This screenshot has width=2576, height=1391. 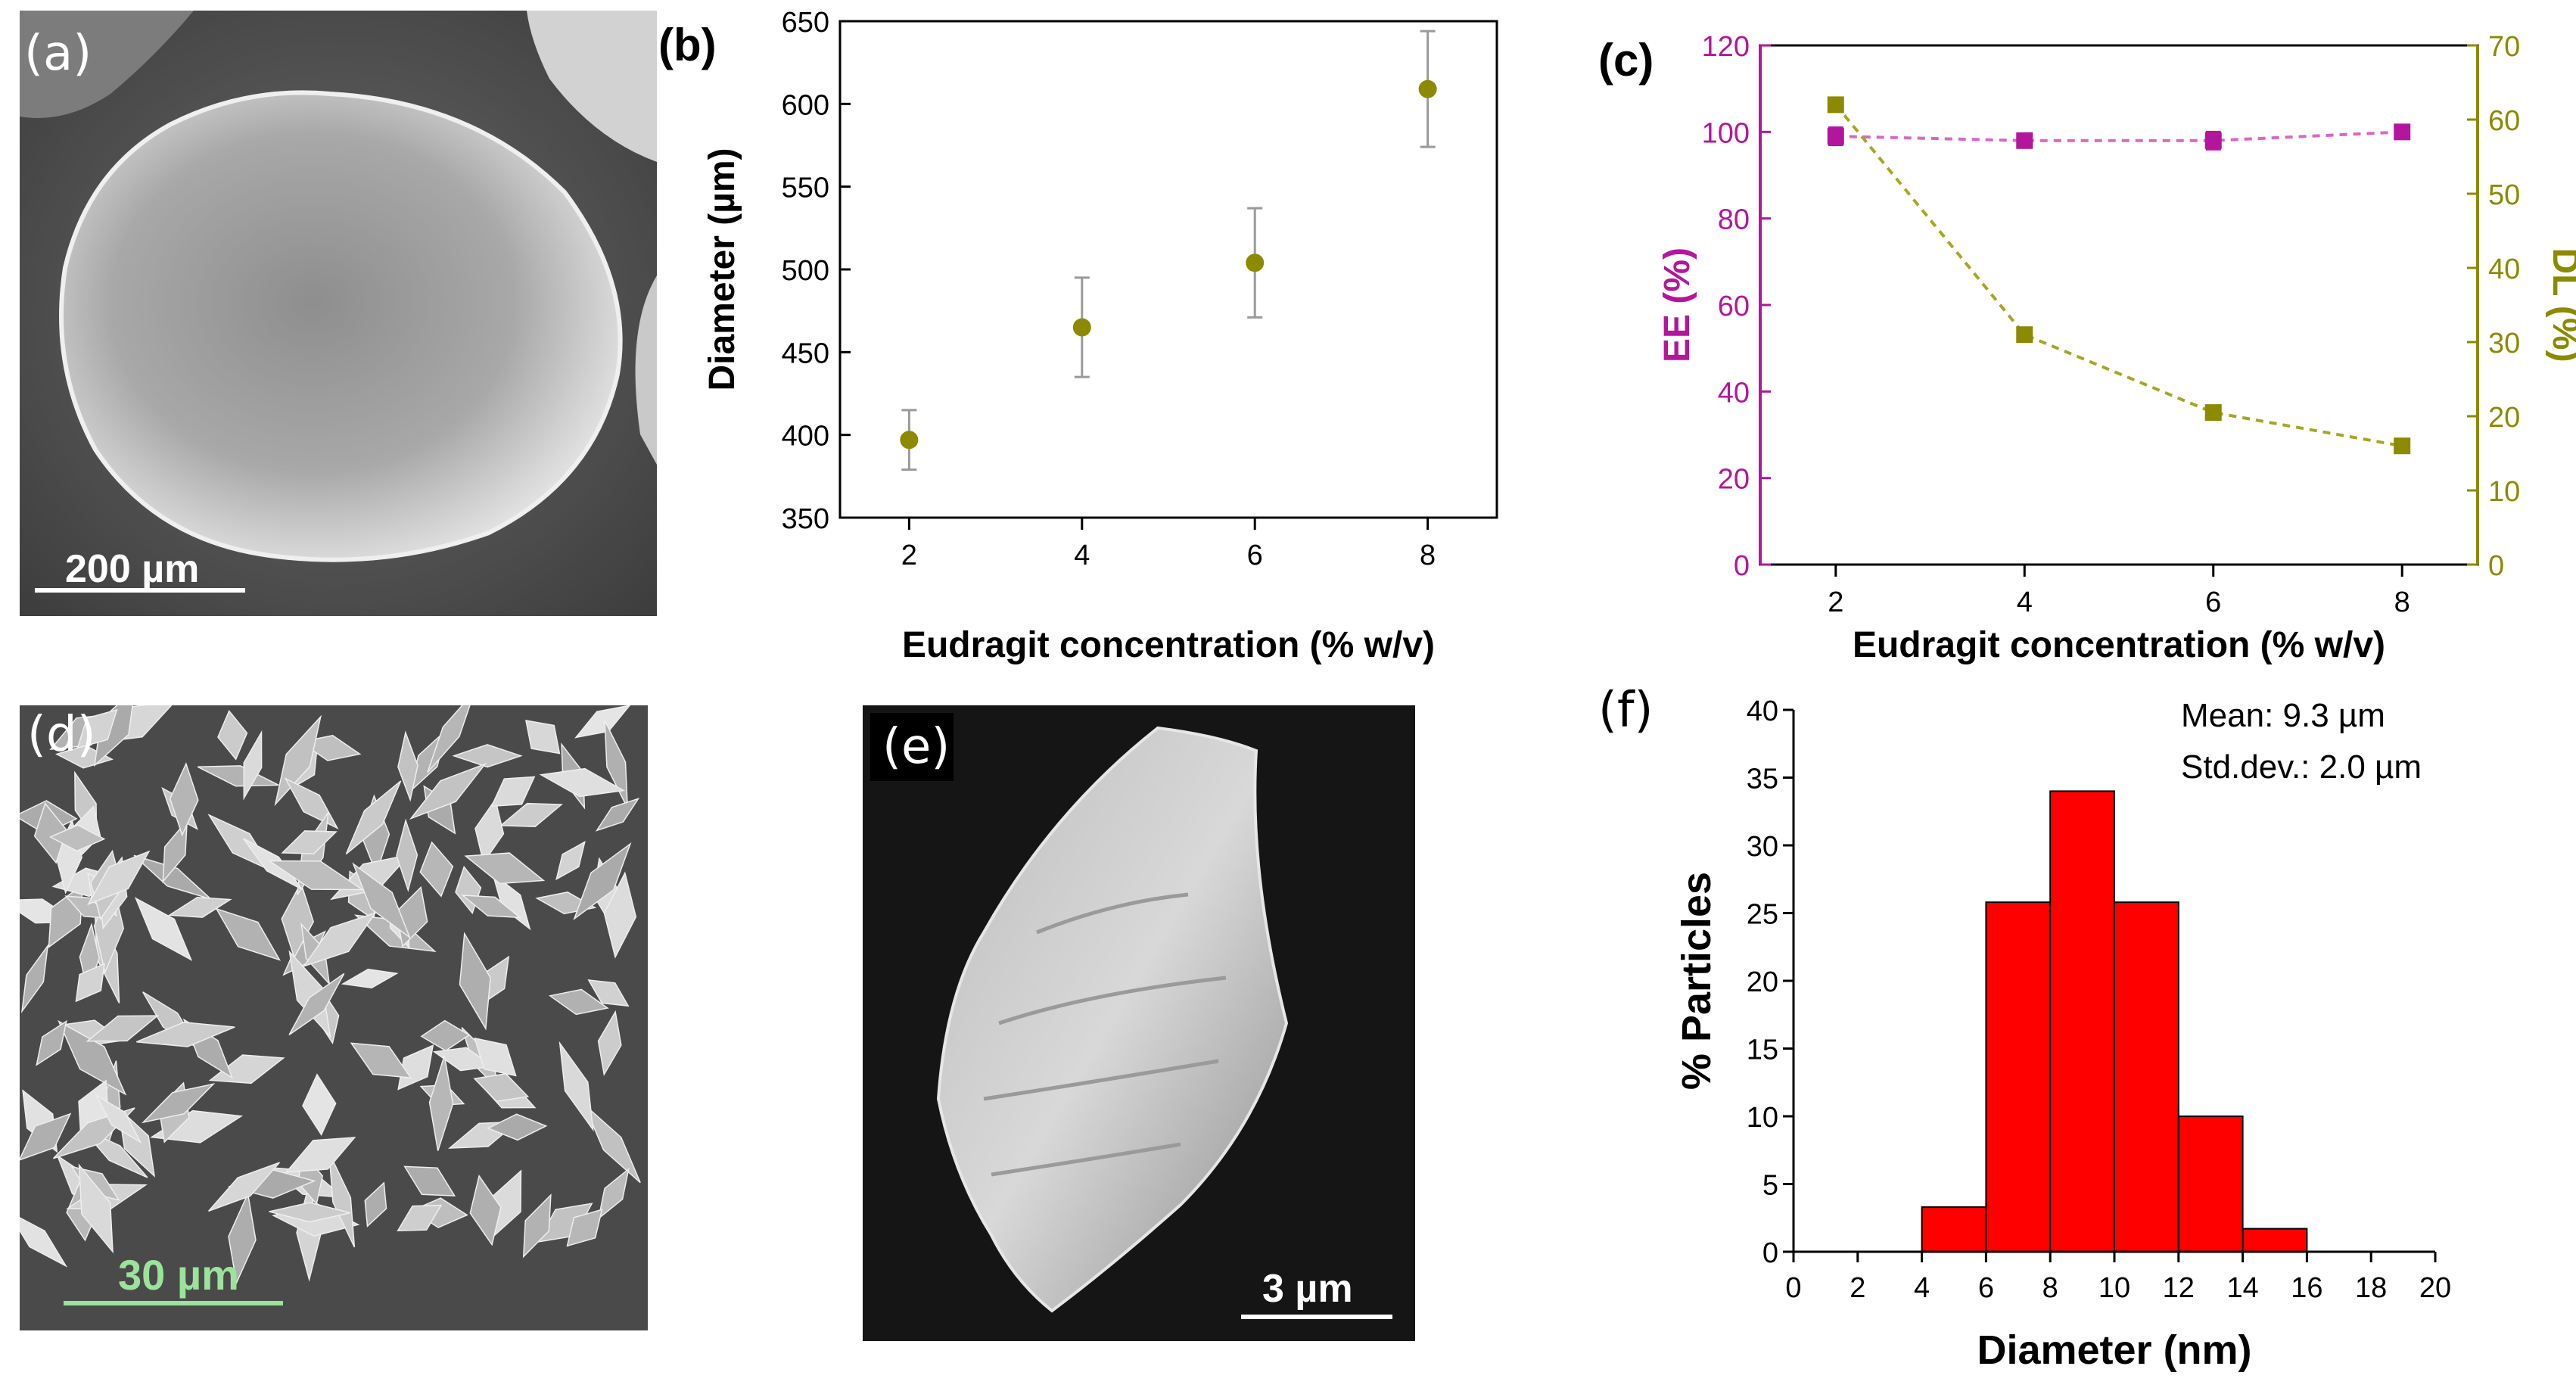 I want to click on y-tick-label-b: 600, so click(x=805, y=105).